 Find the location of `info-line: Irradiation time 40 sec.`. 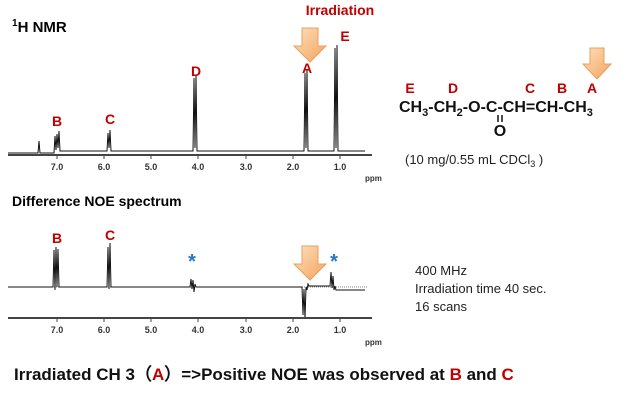

info-line: Irradiation time 40 sec. is located at coordinates (481, 288).